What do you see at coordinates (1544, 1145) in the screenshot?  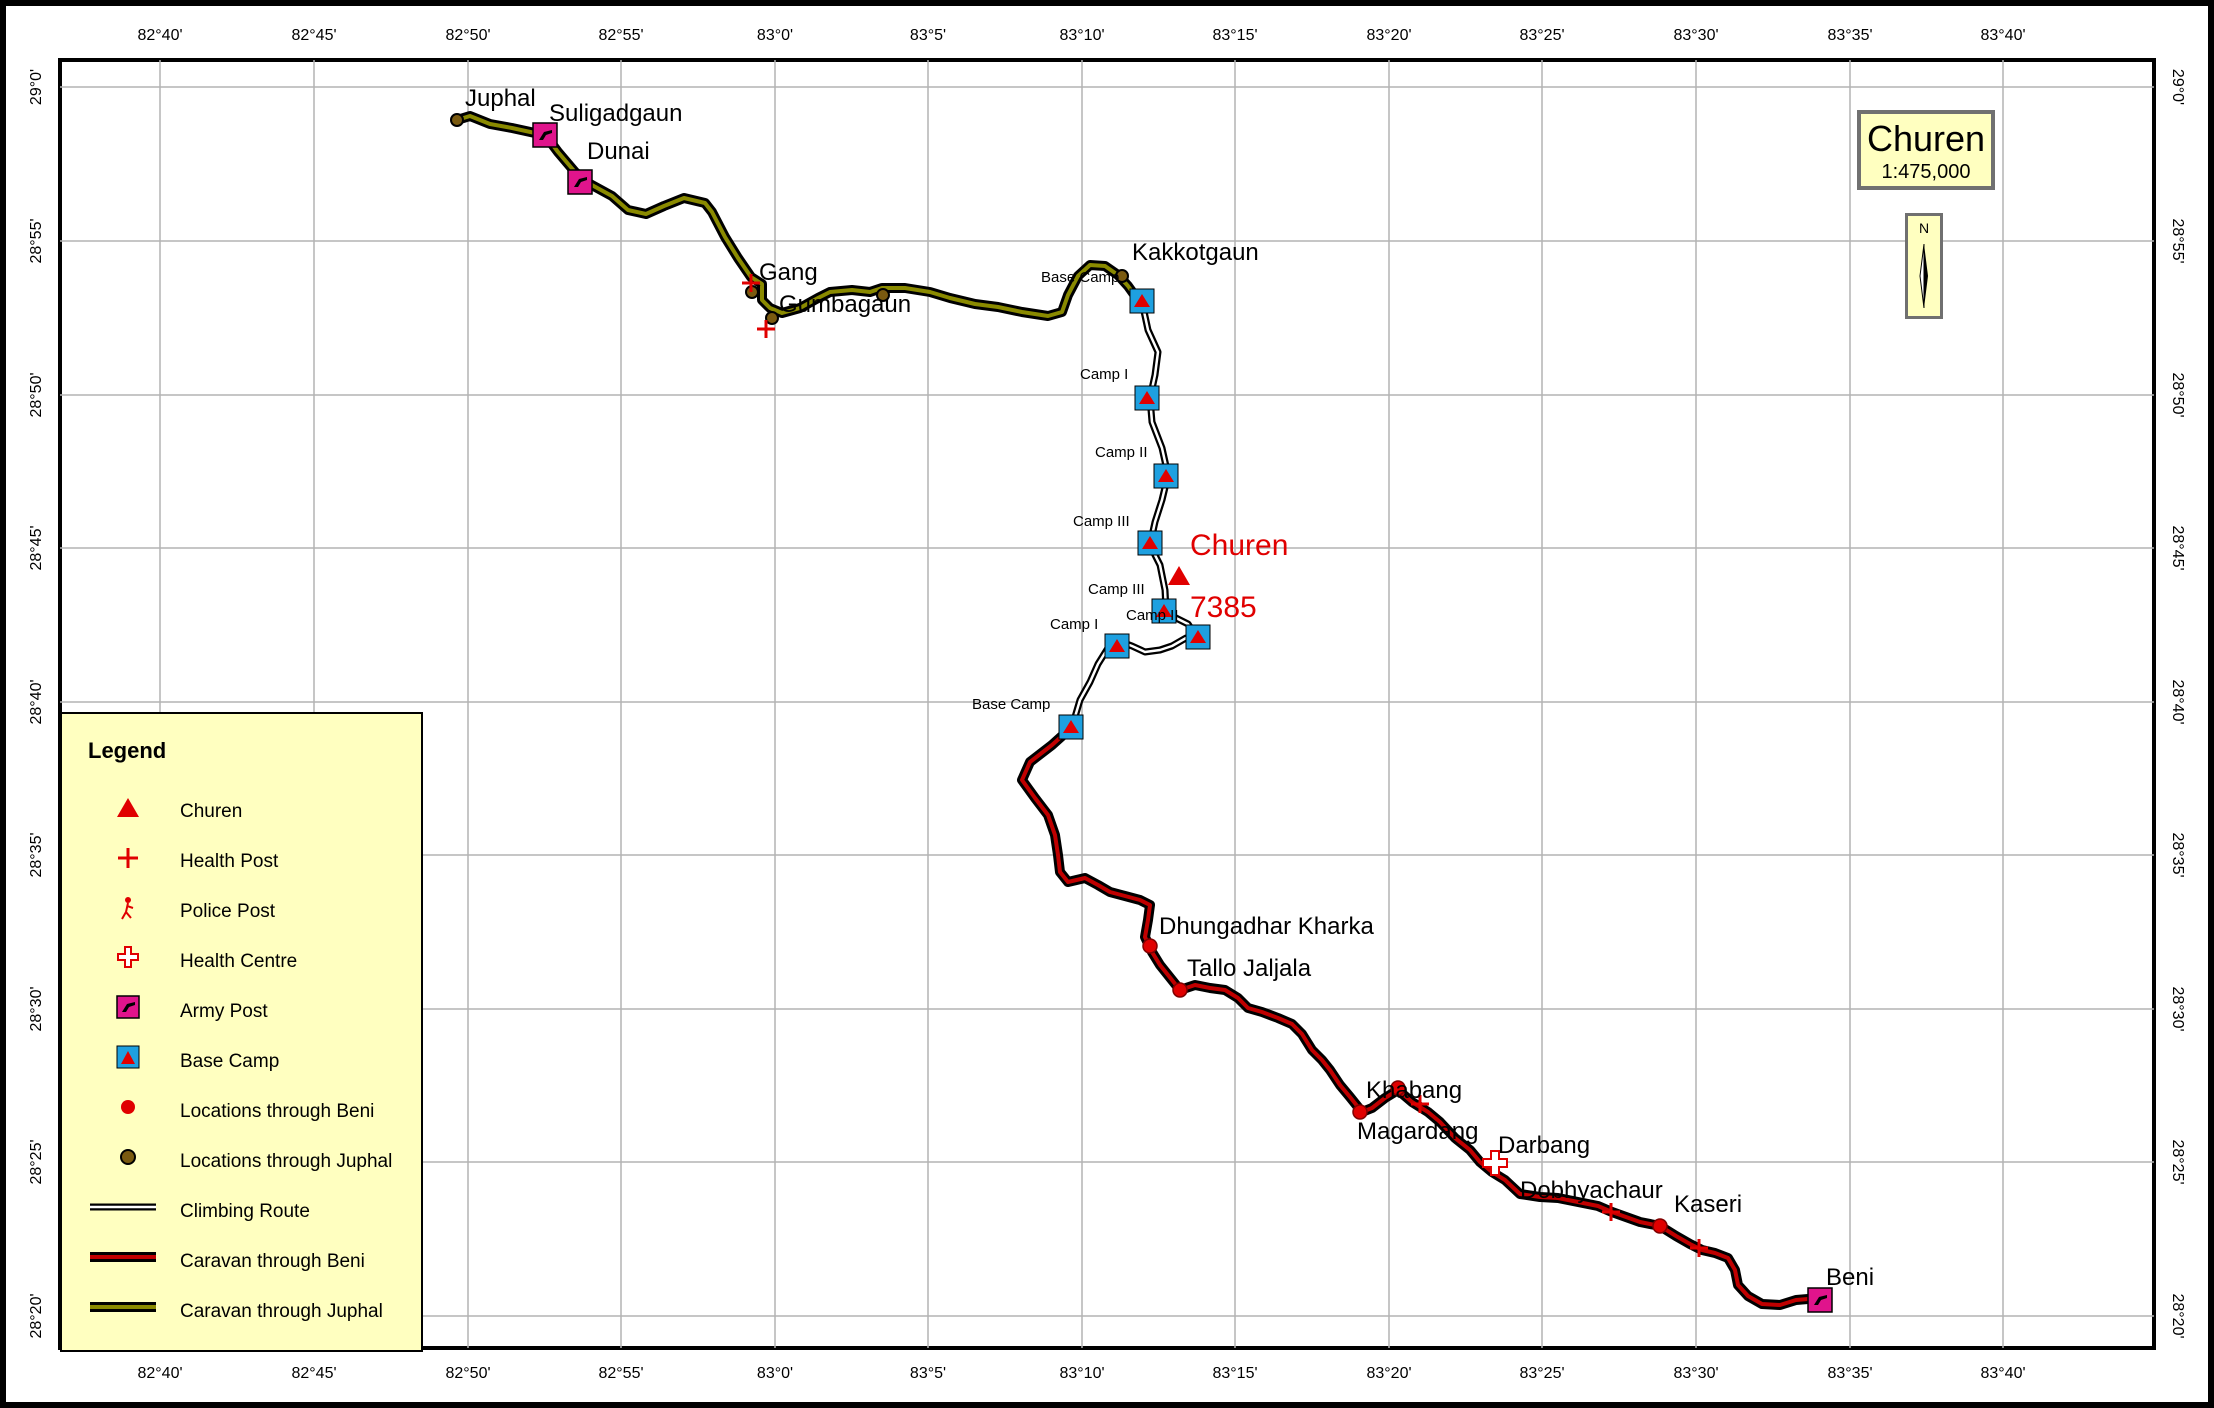 I see `place-label-darbang: Darbang` at bounding box center [1544, 1145].